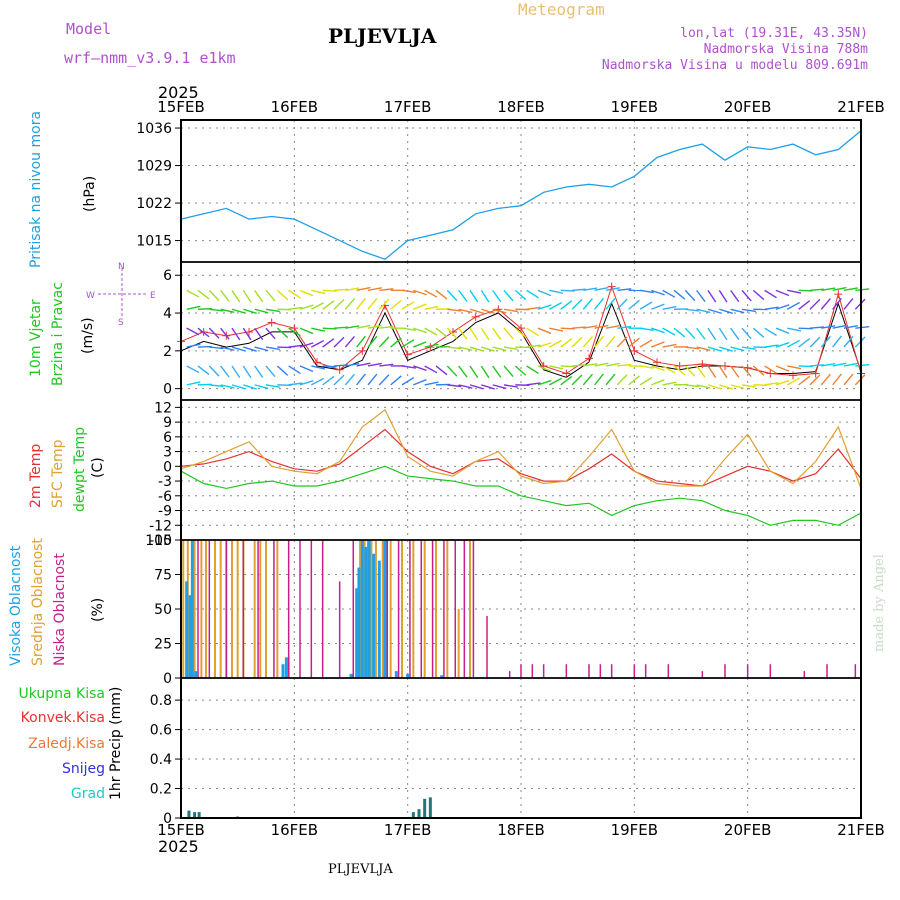 The image size is (900, 900). I want to click on y-tick-label: 1029, so click(154, 167).